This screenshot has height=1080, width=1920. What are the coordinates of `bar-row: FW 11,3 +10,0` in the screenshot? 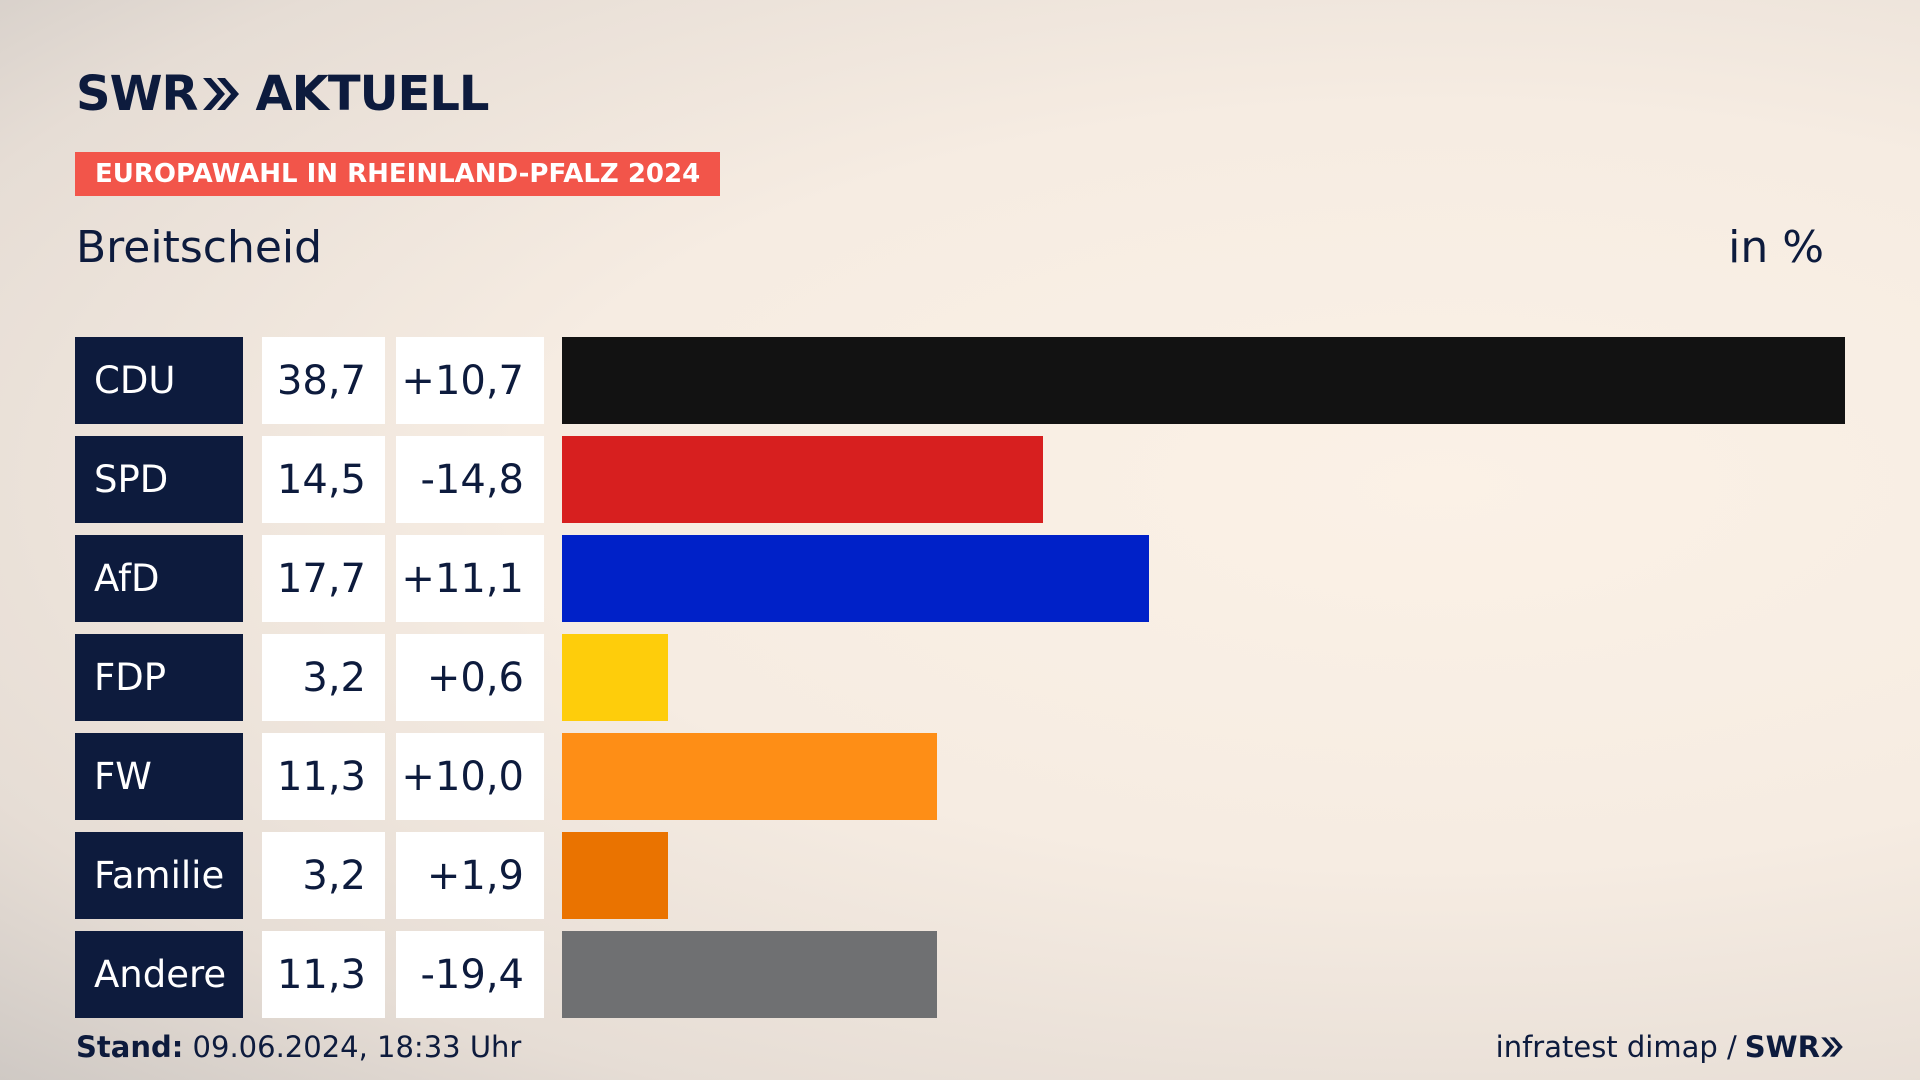 It's located at (960, 776).